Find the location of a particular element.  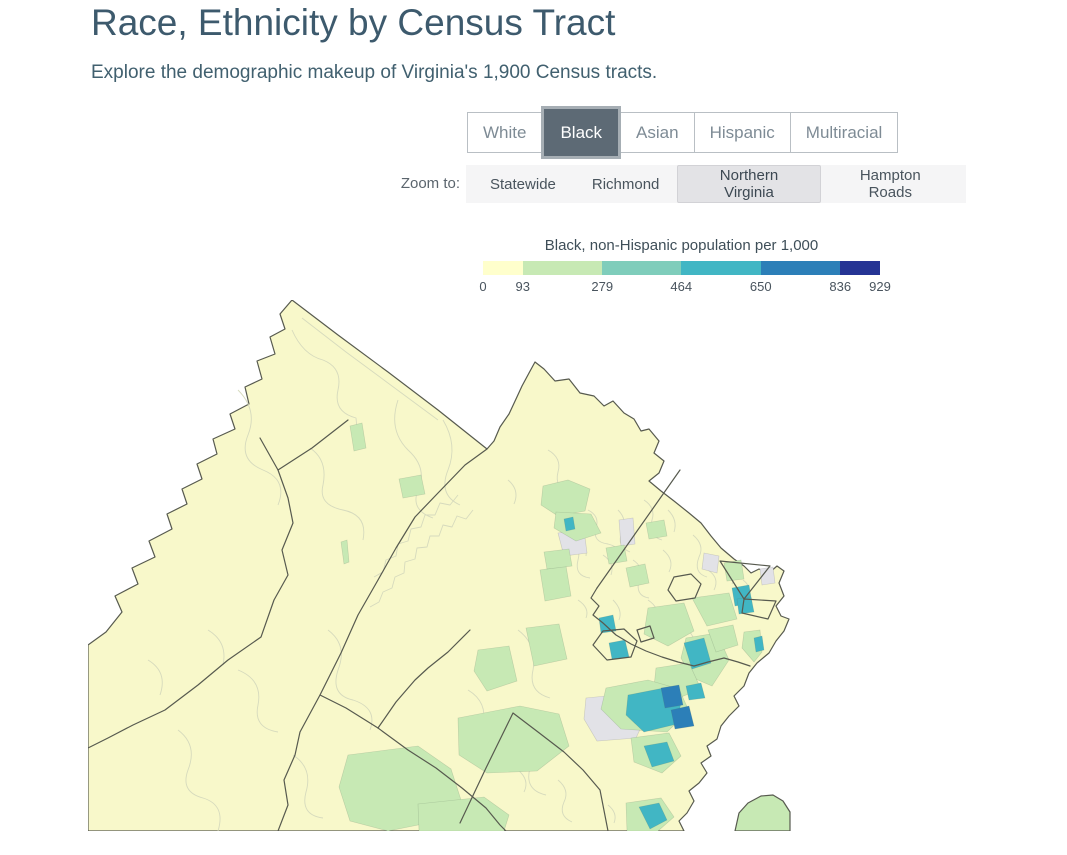

stafford-line is located at coordinates (534, 771).